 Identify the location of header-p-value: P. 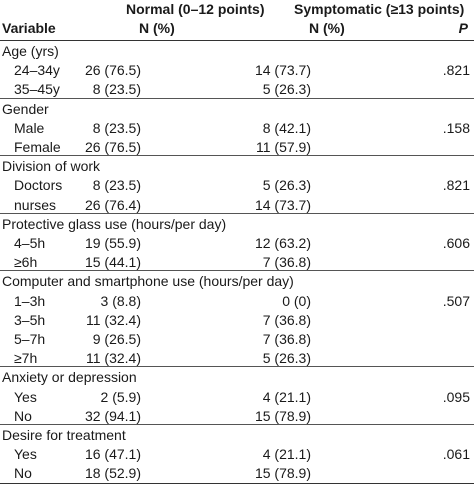
(463, 28).